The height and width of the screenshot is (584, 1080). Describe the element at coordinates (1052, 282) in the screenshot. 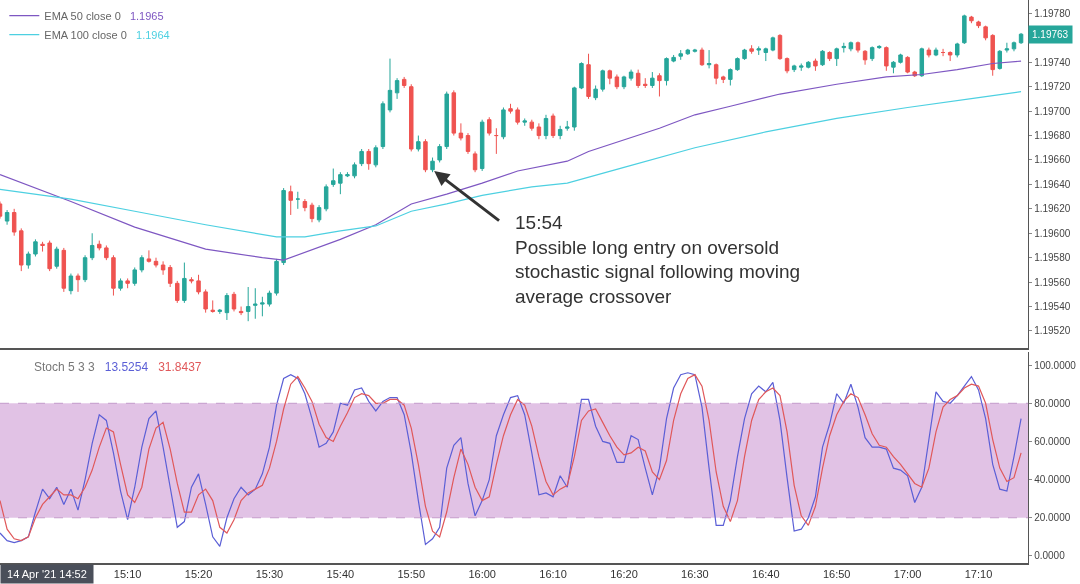

I see `y-tick-label: 1.19560` at that location.